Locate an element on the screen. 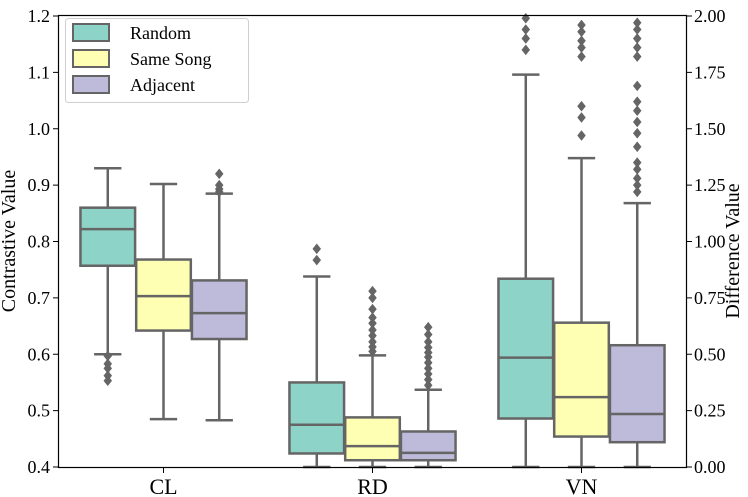 This screenshot has width=748, height=497. legend: Random Same Song Adjacent is located at coordinates (157, 60).